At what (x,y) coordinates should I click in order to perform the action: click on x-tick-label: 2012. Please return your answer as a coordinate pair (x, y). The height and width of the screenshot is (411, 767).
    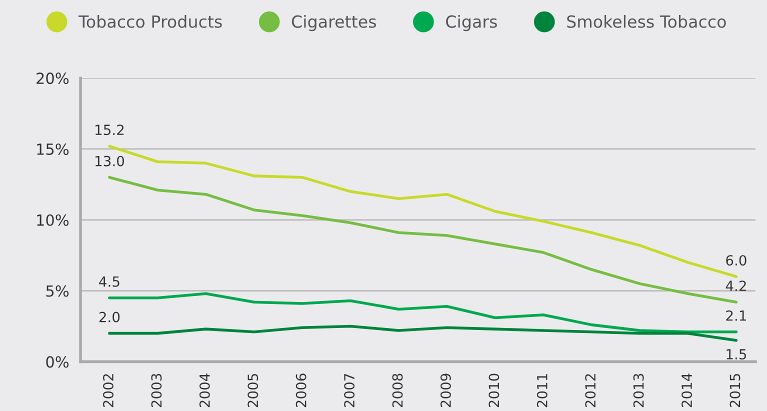
    Looking at the image, I should click on (590, 391).